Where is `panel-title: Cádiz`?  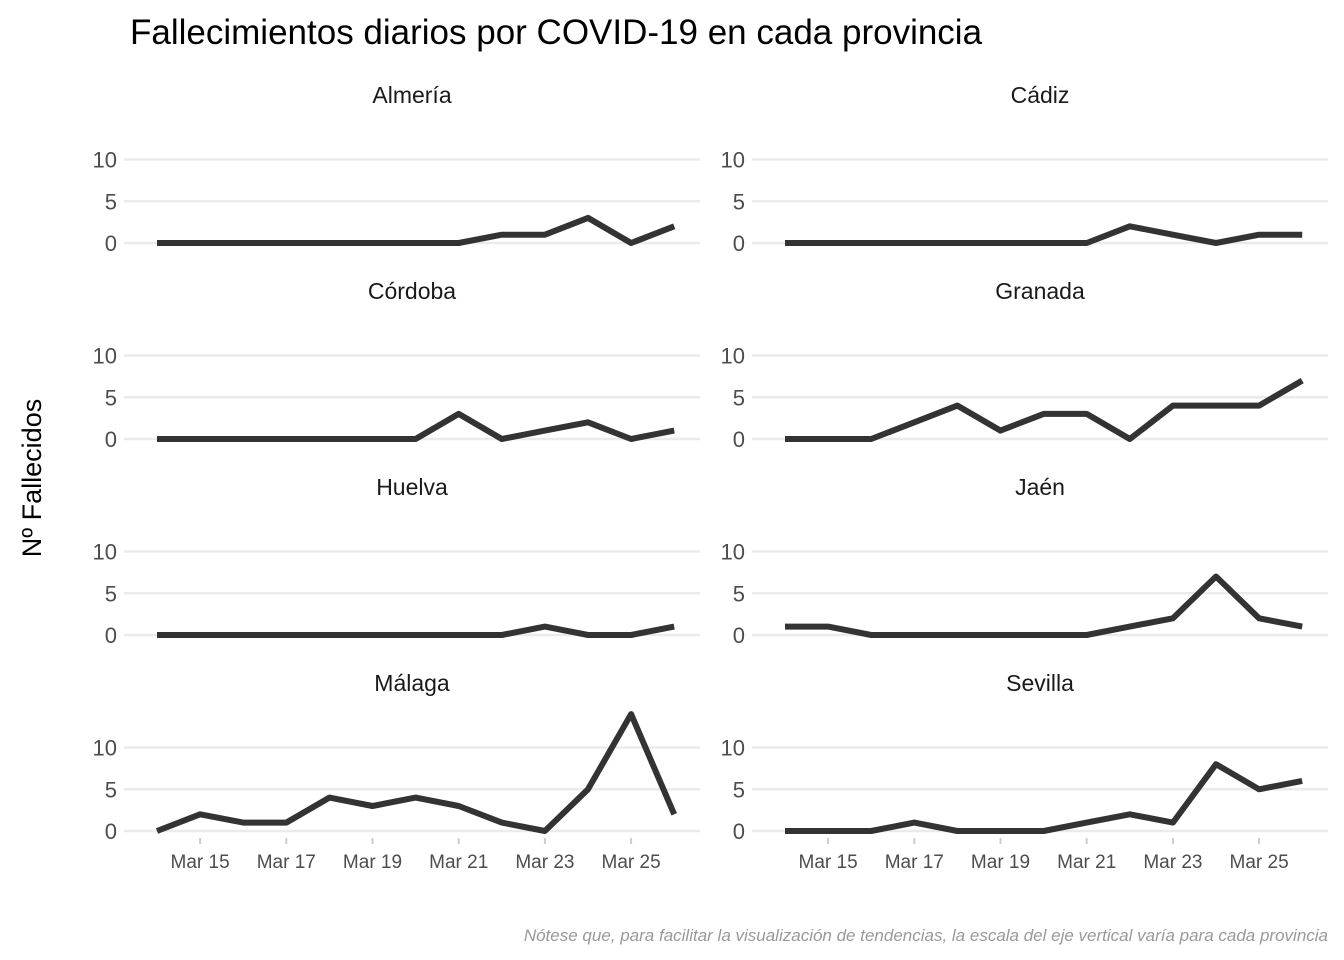 panel-title: Cádiz is located at coordinates (1040, 95).